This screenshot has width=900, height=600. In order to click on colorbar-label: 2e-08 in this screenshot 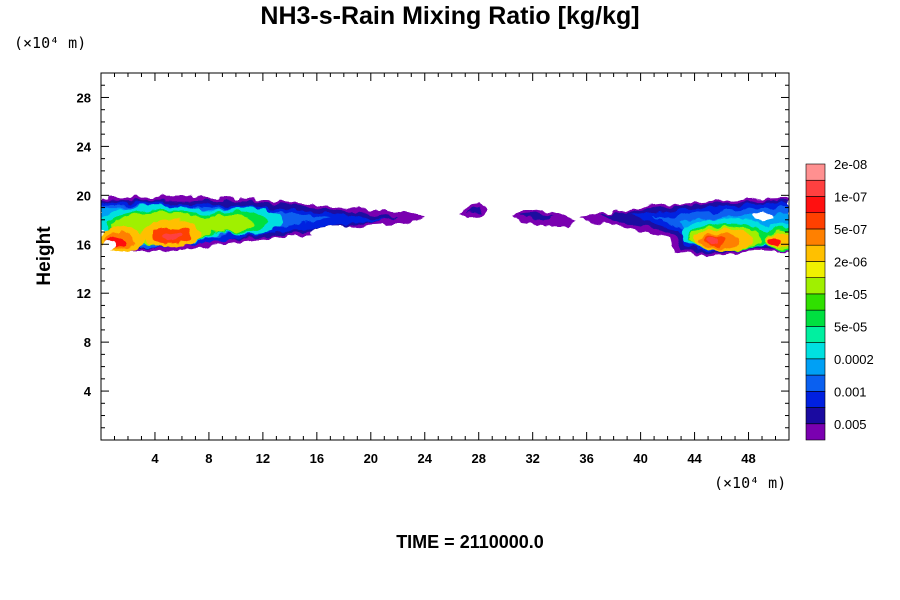, I will do `click(850, 164)`.